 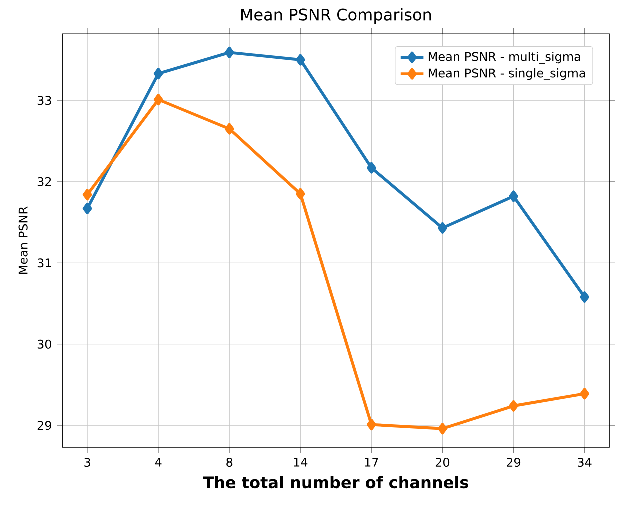 I want to click on y-tick-label: 31, so click(x=45, y=263).